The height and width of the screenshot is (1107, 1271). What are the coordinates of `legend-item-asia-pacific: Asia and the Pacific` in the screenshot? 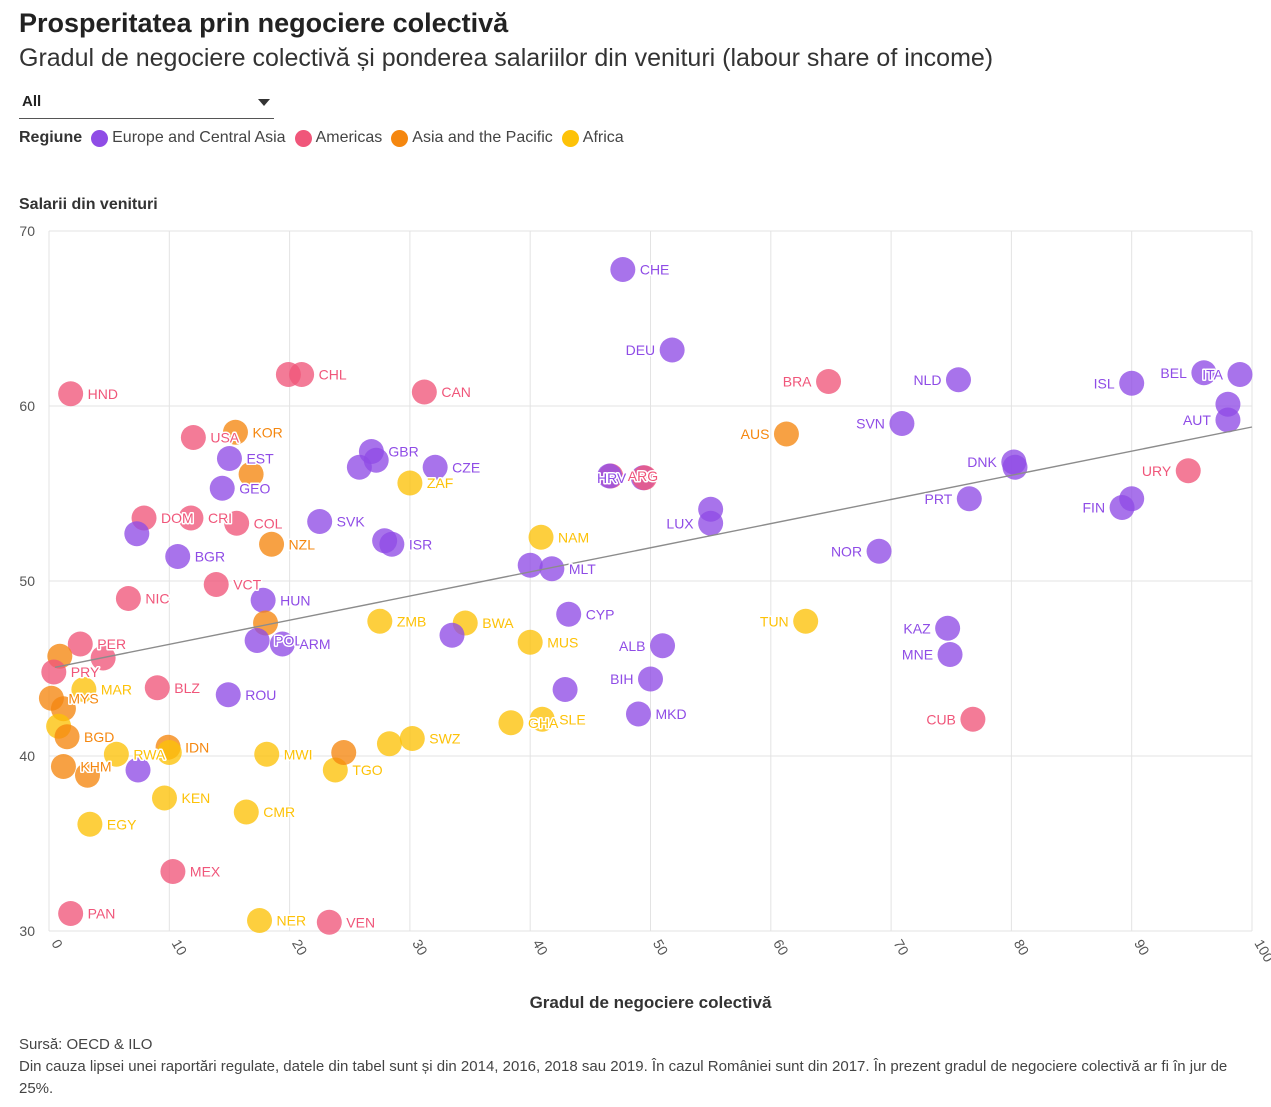 It's located at (472, 138).